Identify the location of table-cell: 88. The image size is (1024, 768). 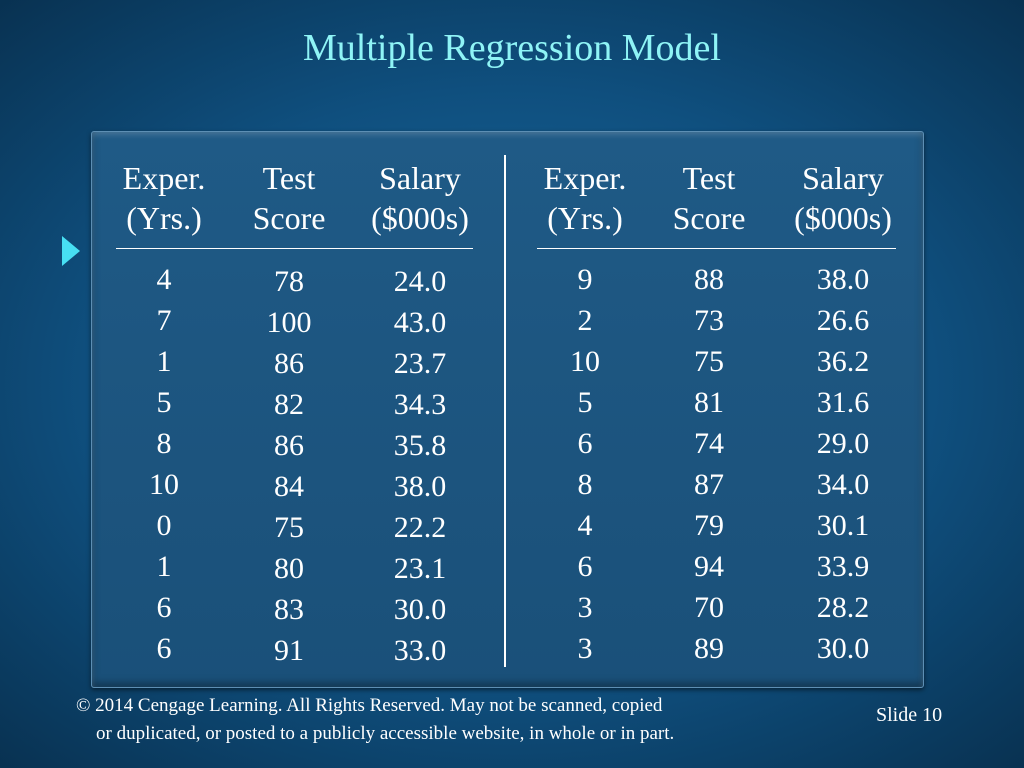
(709, 279).